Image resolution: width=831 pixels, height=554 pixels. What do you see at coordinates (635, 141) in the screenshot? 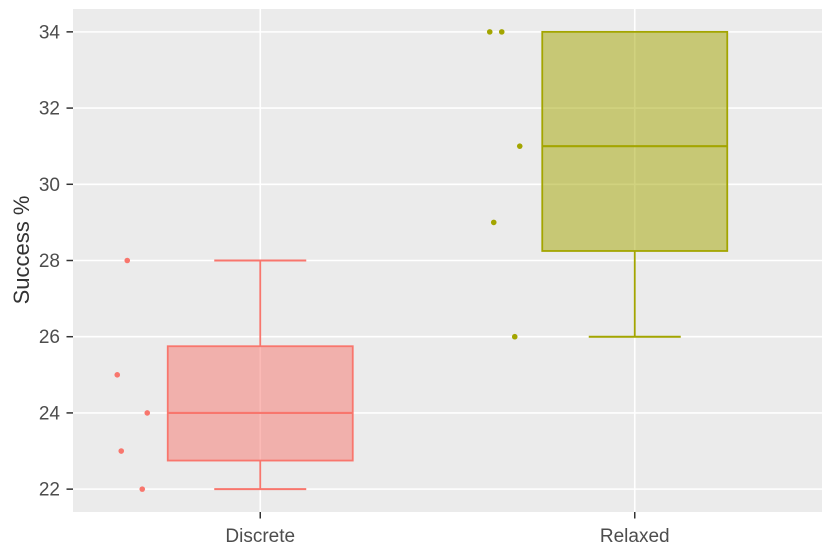
I see `boxplot-relaxed-box` at bounding box center [635, 141].